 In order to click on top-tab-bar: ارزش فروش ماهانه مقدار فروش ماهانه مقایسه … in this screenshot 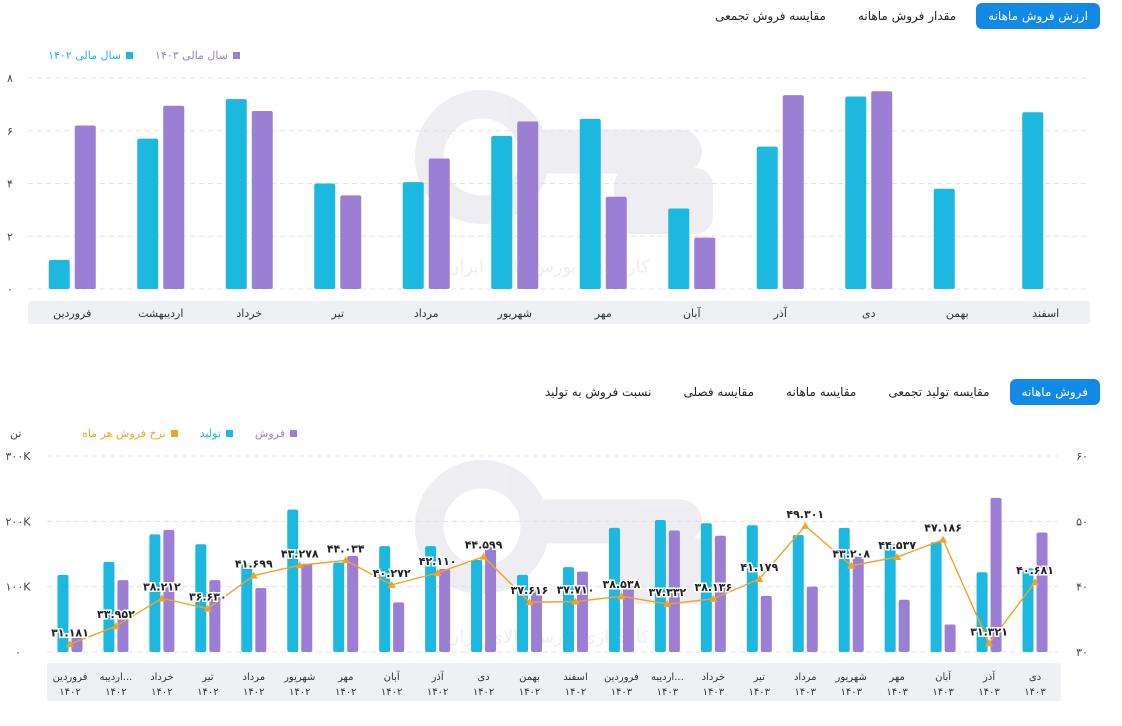, I will do `click(901, 16)`.